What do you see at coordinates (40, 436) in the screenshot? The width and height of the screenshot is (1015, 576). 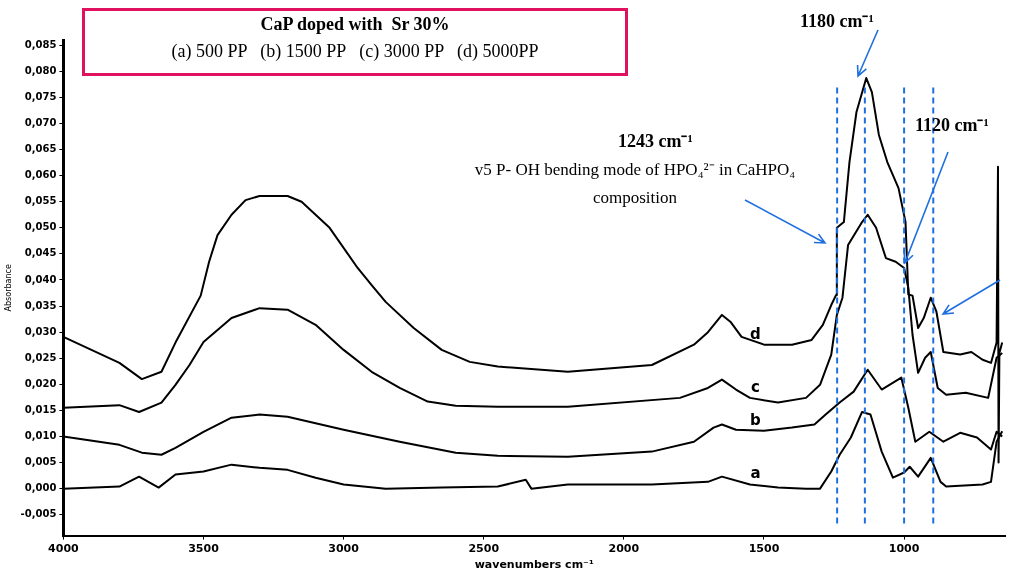 I see `y-tick-label: 0,010` at bounding box center [40, 436].